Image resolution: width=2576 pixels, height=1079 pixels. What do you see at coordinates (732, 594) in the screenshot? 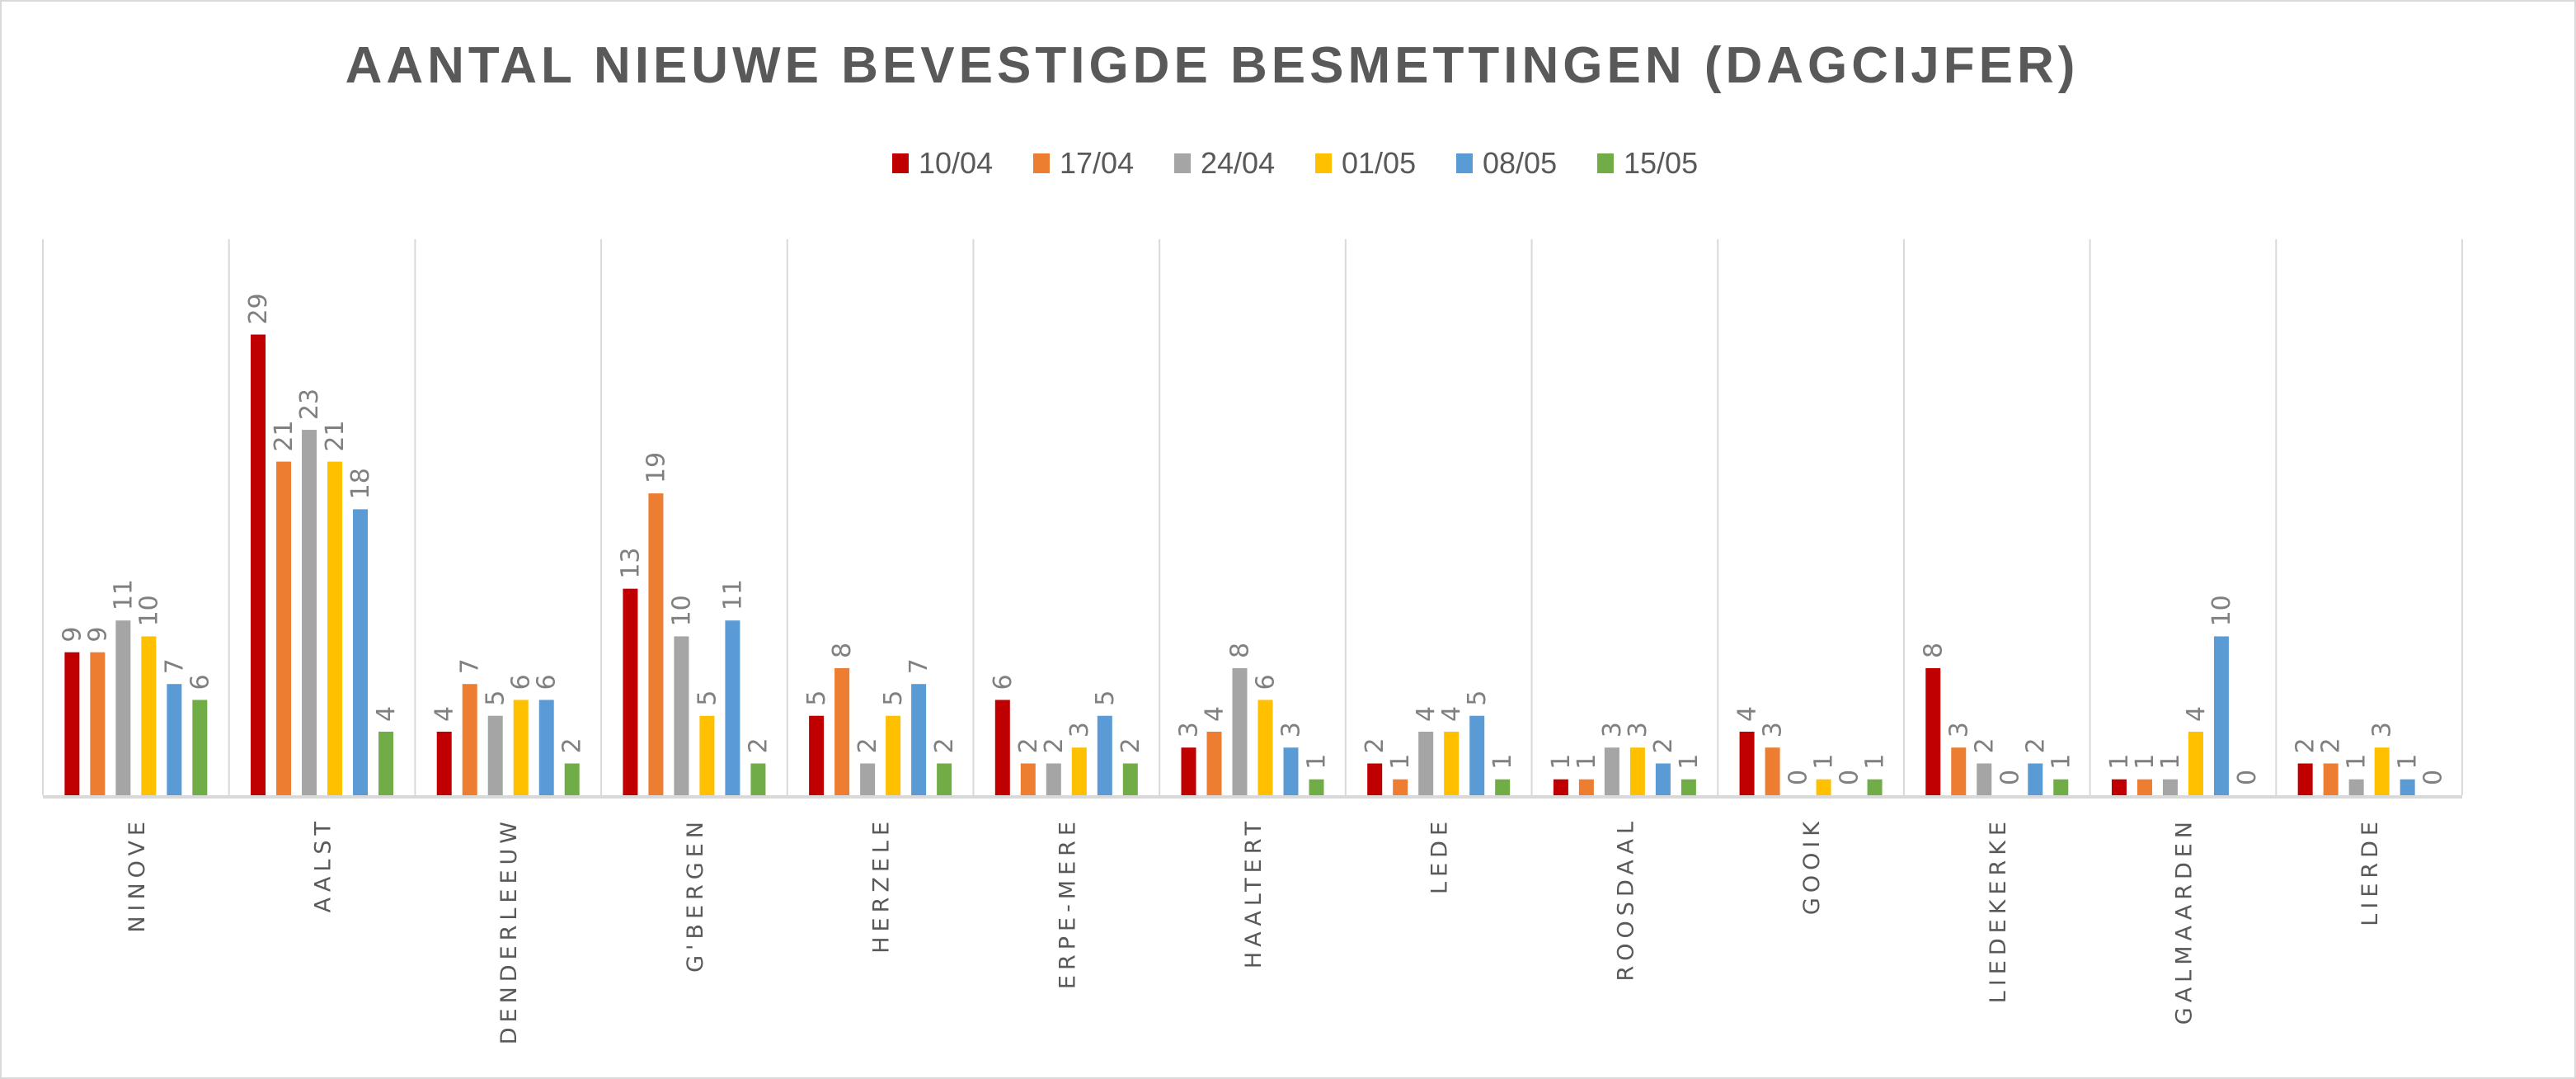
I see `data-label: 11` at bounding box center [732, 594].